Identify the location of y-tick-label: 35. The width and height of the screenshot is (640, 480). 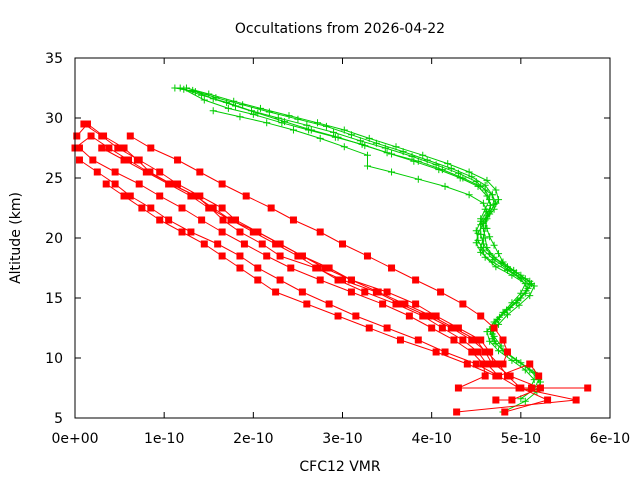
(54, 59).